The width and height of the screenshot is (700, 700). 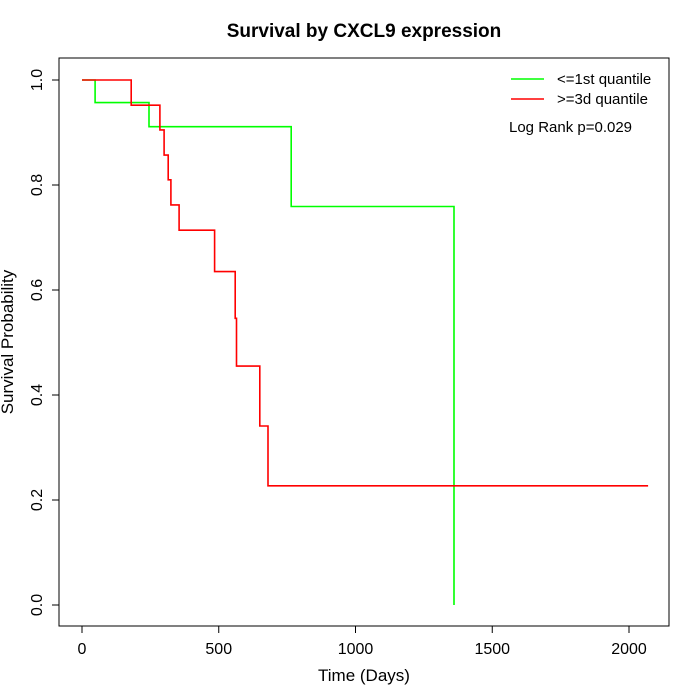 What do you see at coordinates (629, 649) in the screenshot?
I see `x-tick-label: 2000` at bounding box center [629, 649].